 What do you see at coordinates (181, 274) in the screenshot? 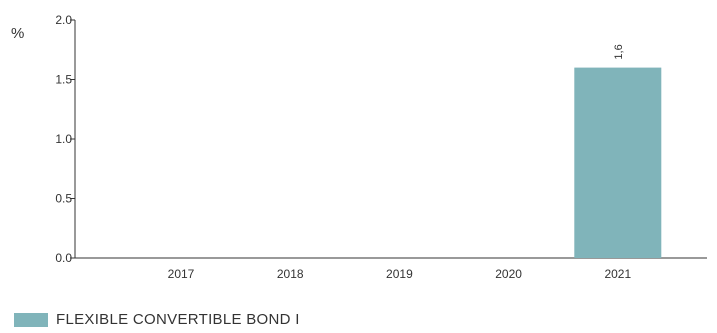
I see `x-tick-label: 2017` at bounding box center [181, 274].